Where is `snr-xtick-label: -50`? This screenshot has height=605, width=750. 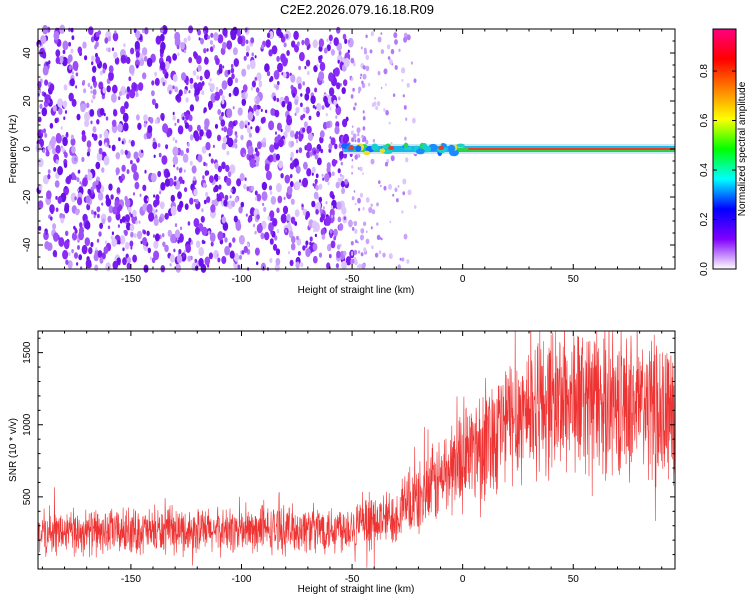
snr-xtick-label: -50 is located at coordinates (352, 579).